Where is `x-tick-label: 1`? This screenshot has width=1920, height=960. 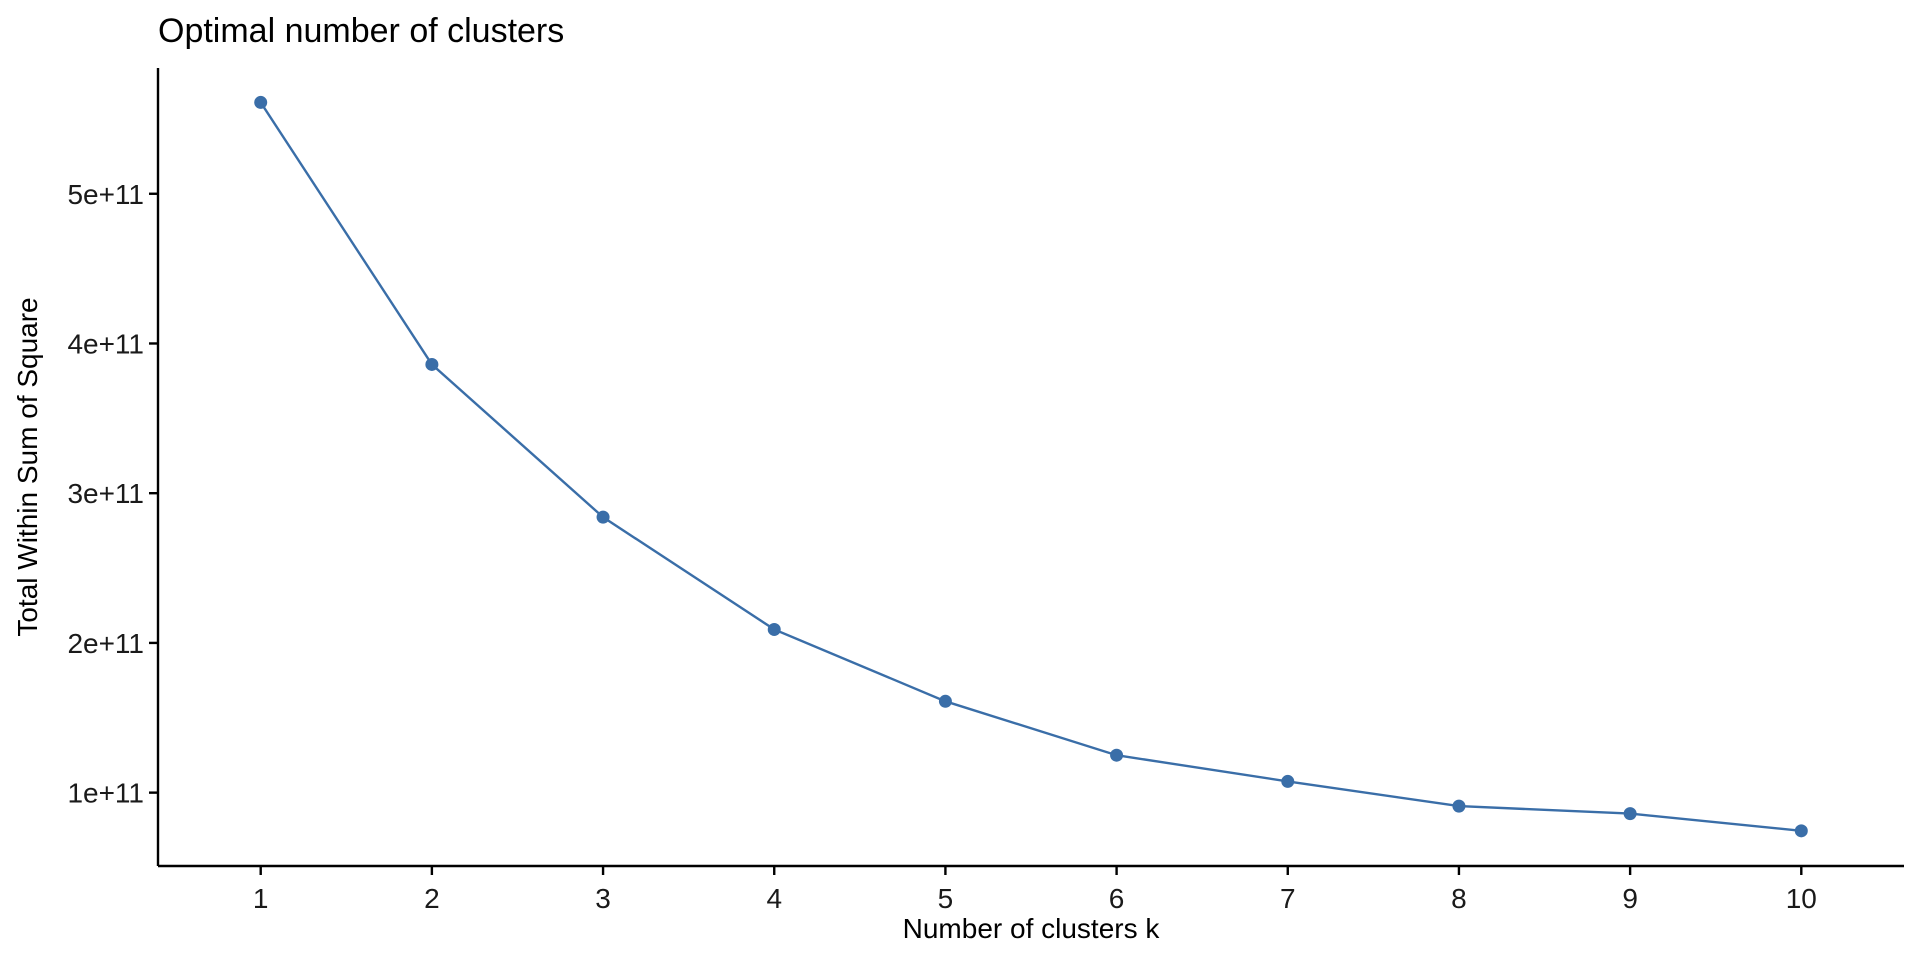
x-tick-label: 1 is located at coordinates (261, 898).